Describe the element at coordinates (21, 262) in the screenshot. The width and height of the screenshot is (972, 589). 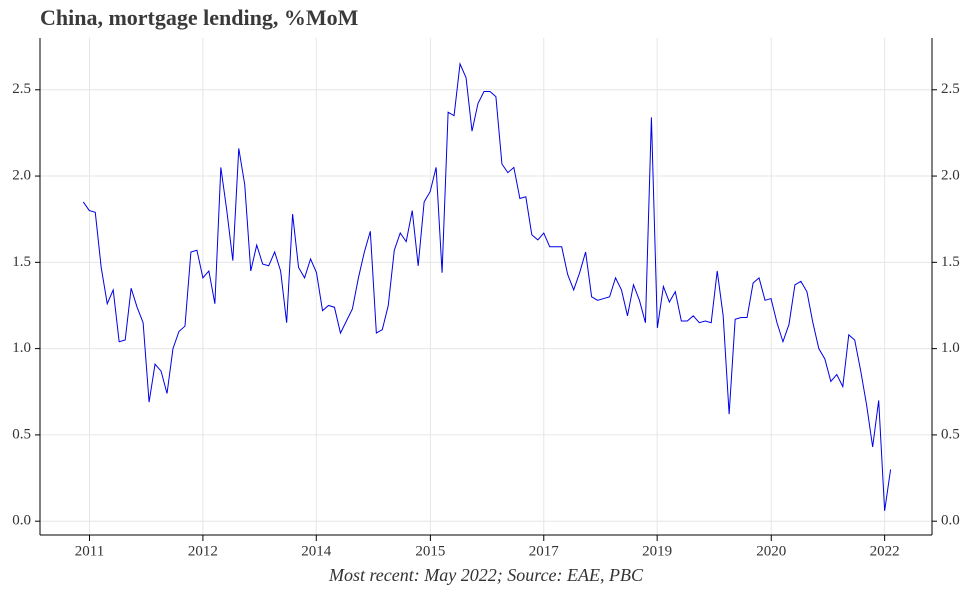
I see `y-tick-label: 1.5` at that location.